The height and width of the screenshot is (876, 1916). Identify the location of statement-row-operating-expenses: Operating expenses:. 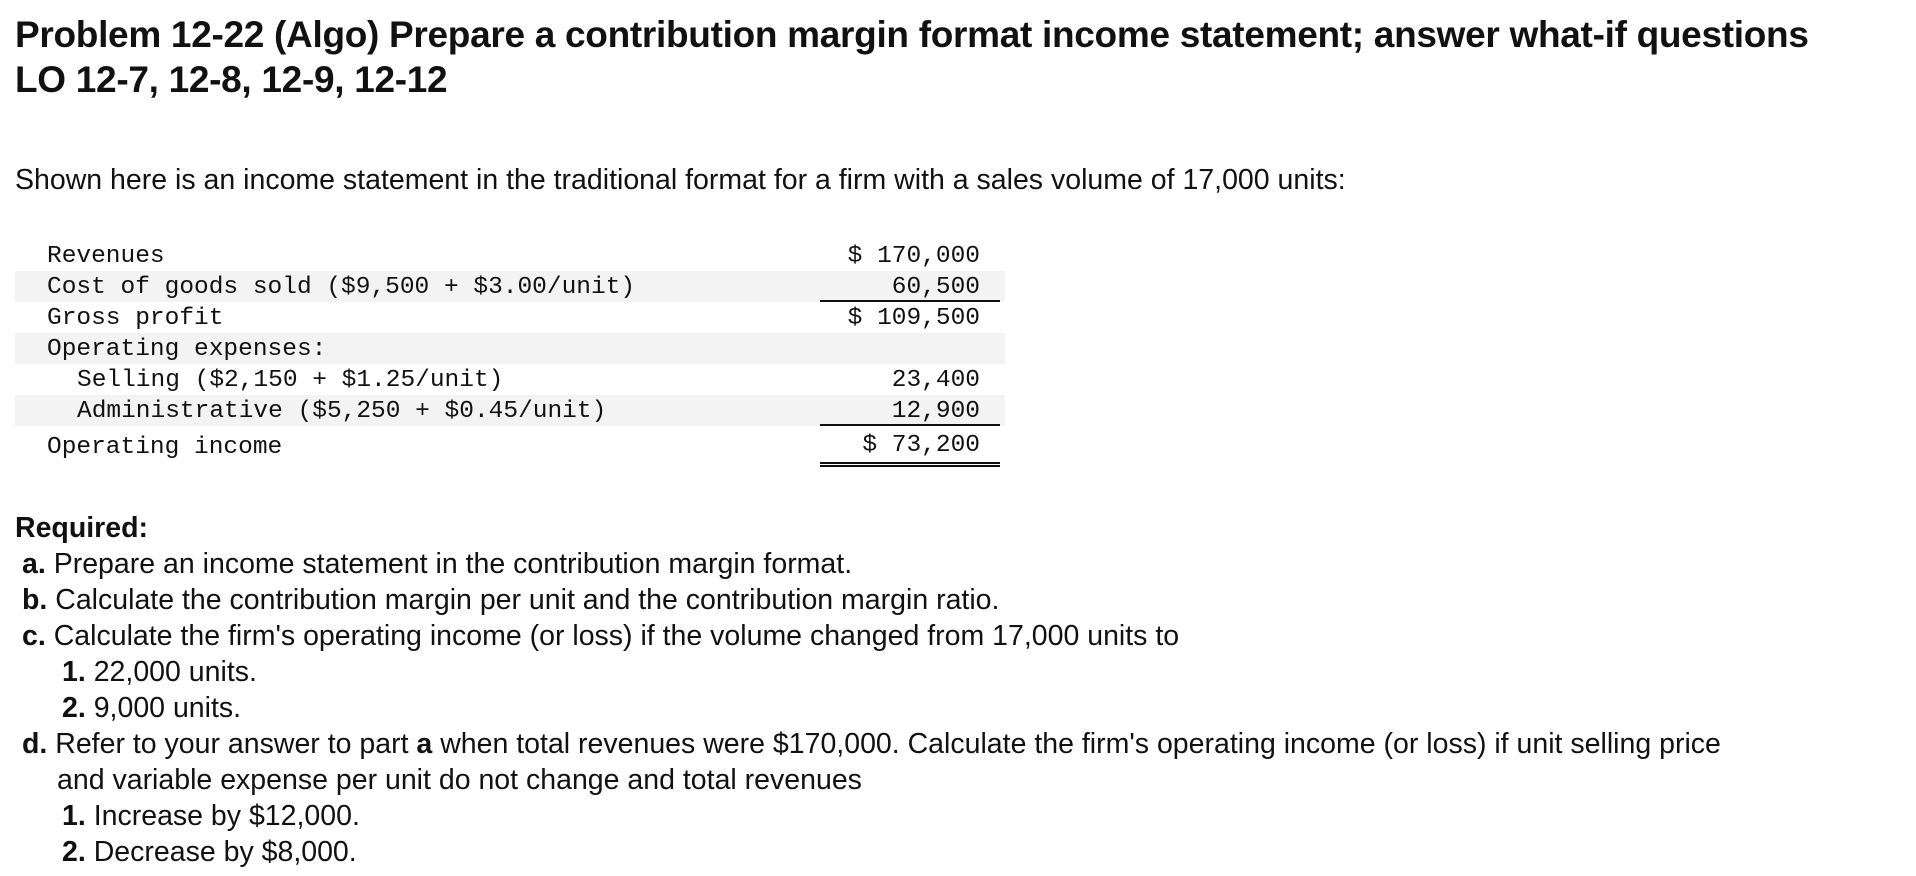
(510, 348).